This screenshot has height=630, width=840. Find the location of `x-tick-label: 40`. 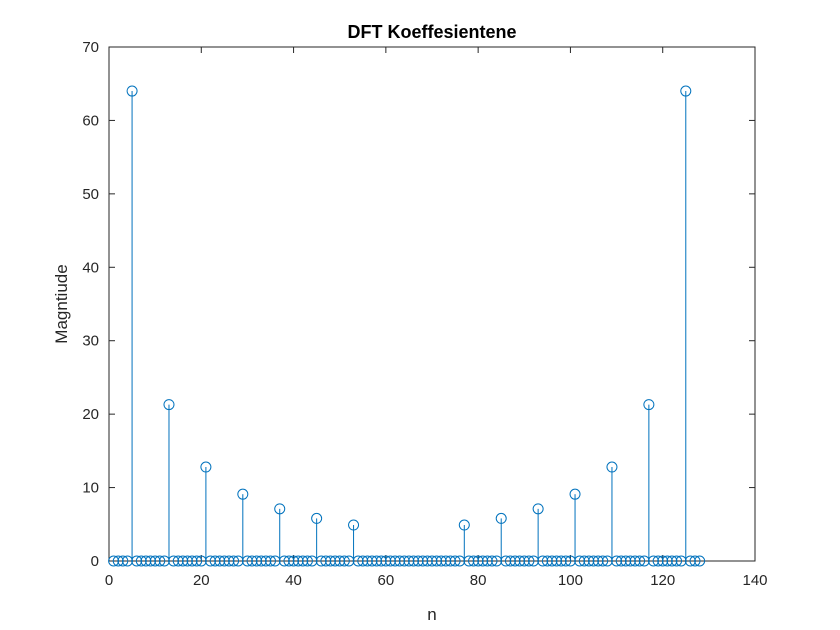

x-tick-label: 40 is located at coordinates (293, 580).